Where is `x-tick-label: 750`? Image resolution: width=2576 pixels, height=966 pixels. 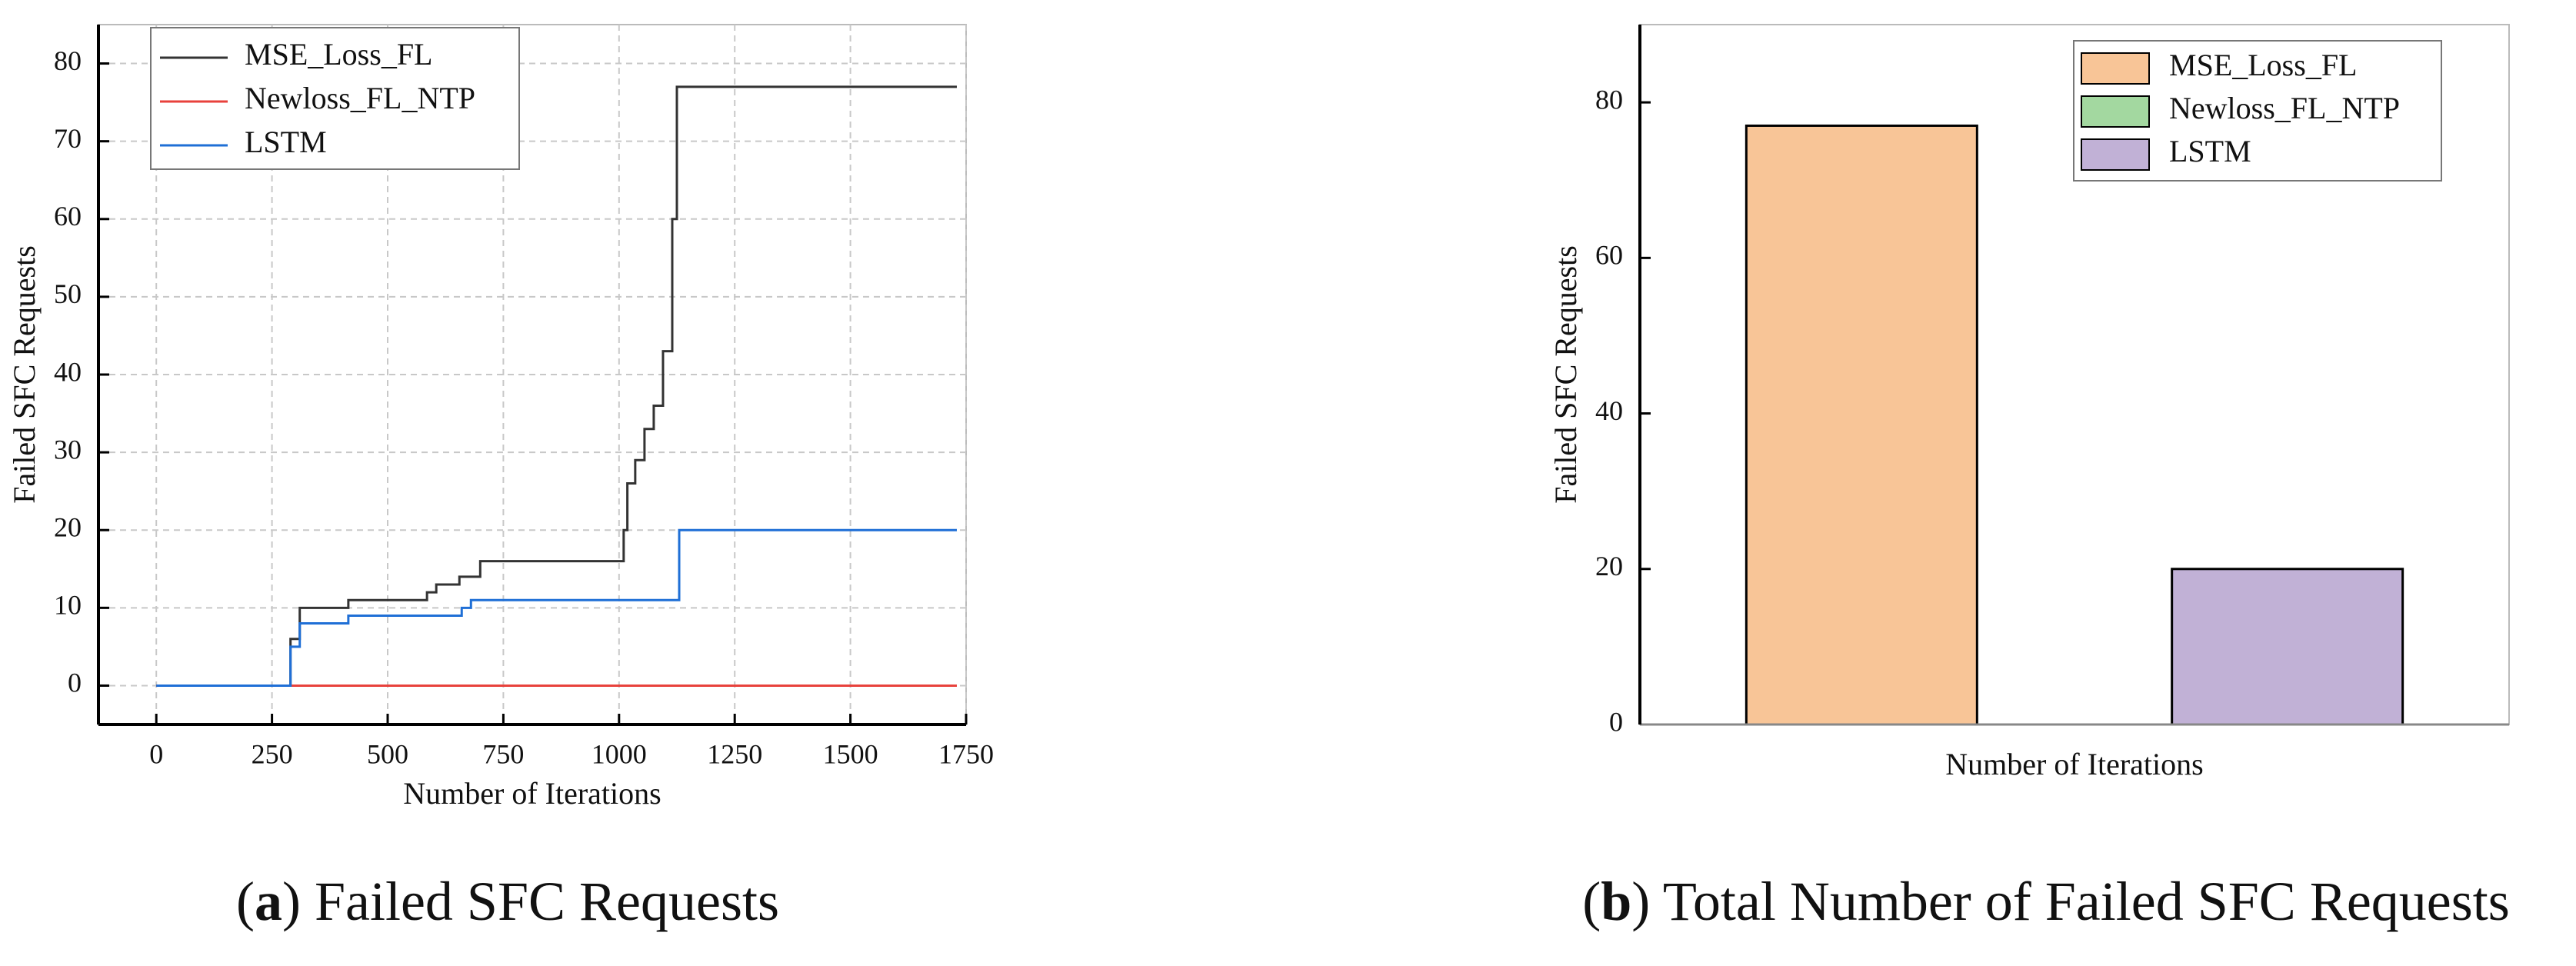 x-tick-label: 750 is located at coordinates (503, 753).